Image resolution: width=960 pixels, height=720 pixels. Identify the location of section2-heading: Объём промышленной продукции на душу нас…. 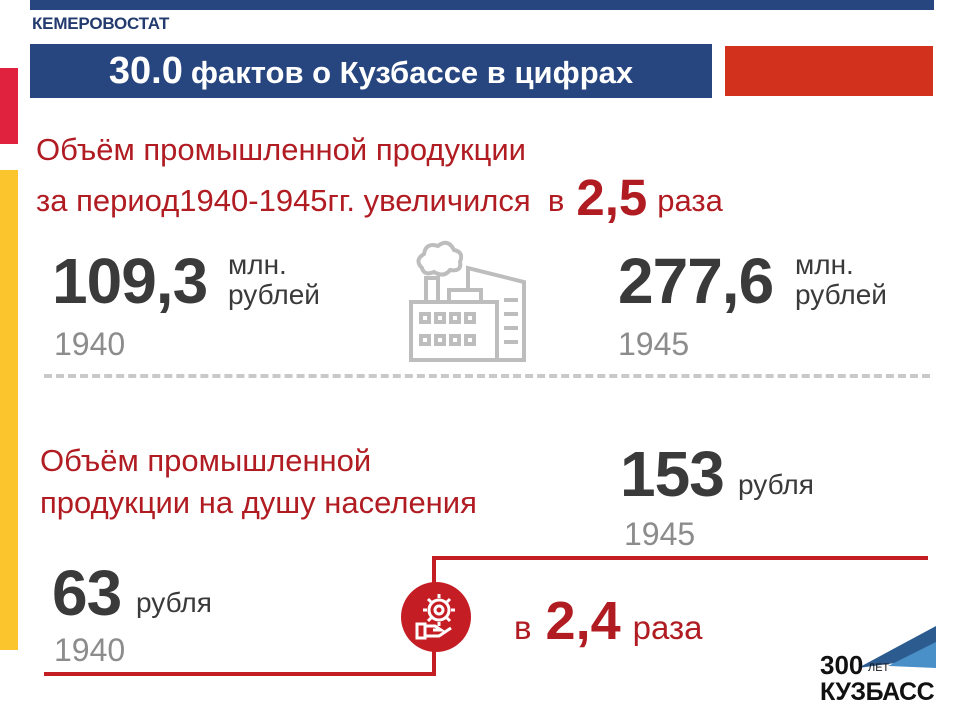
(258, 482).